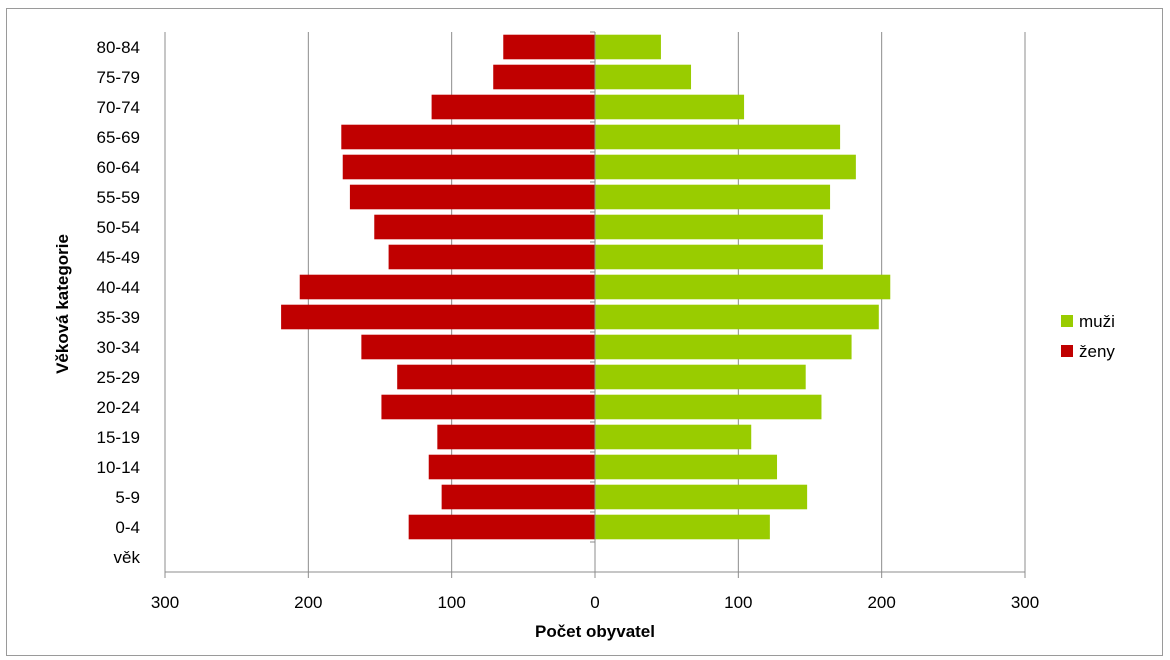  I want to click on x-axis-title: Počet obyvatel, so click(595, 631).